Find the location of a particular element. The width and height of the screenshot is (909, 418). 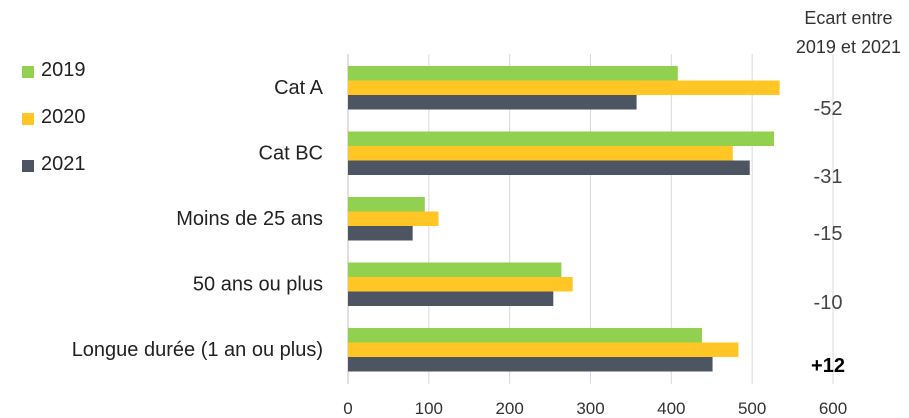

bar-2020-cat-bc is located at coordinates (540, 153).